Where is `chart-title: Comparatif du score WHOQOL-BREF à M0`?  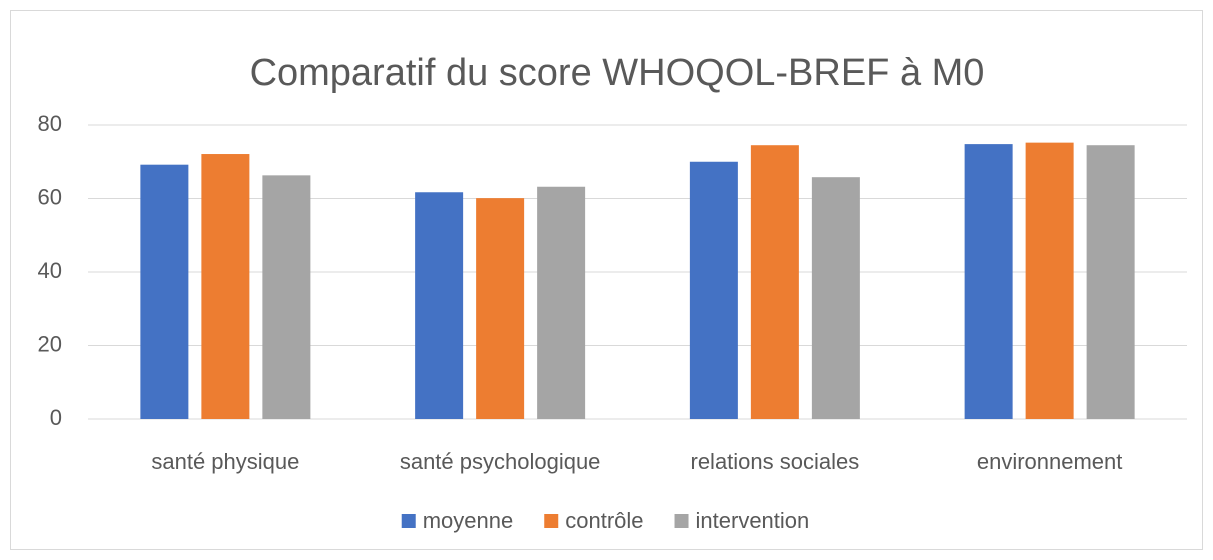 chart-title: Comparatif du score WHOQOL-BREF à M0 is located at coordinates (617, 73).